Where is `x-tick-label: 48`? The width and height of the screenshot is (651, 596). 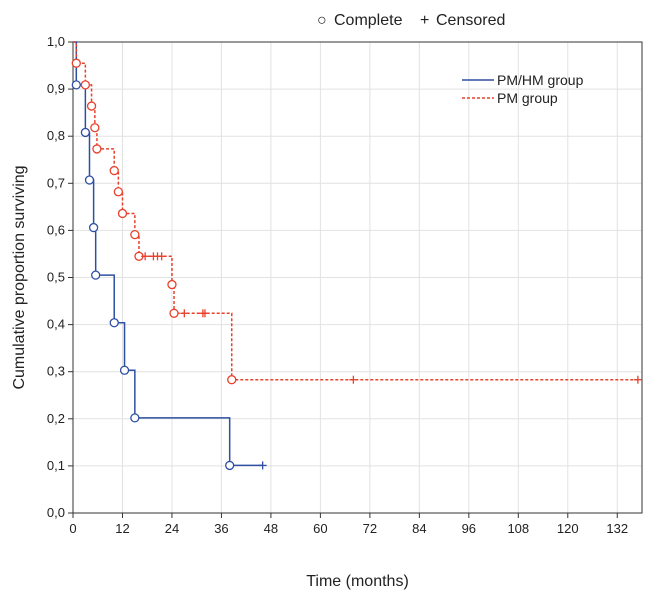 x-tick-label: 48 is located at coordinates (271, 528).